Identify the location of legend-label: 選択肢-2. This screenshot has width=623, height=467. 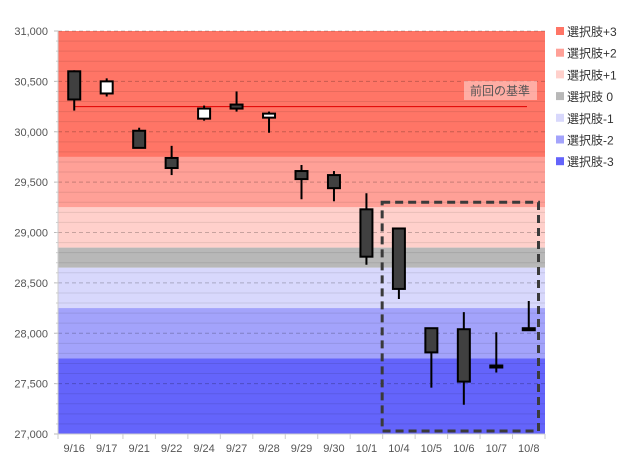
(590, 140).